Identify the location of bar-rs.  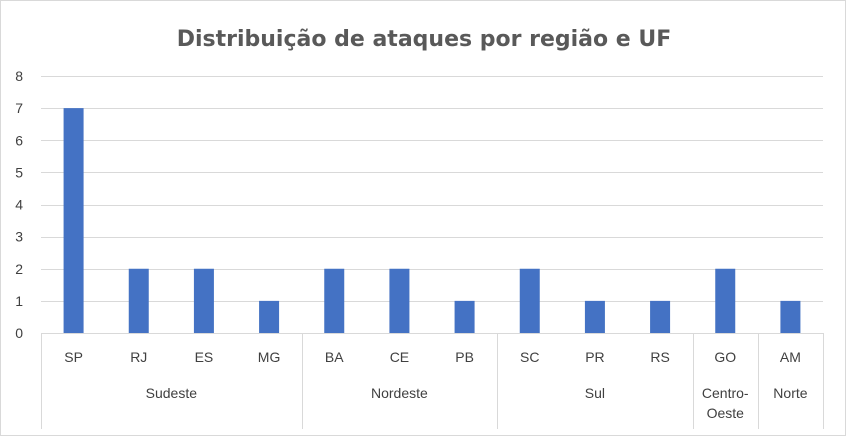
(660, 316).